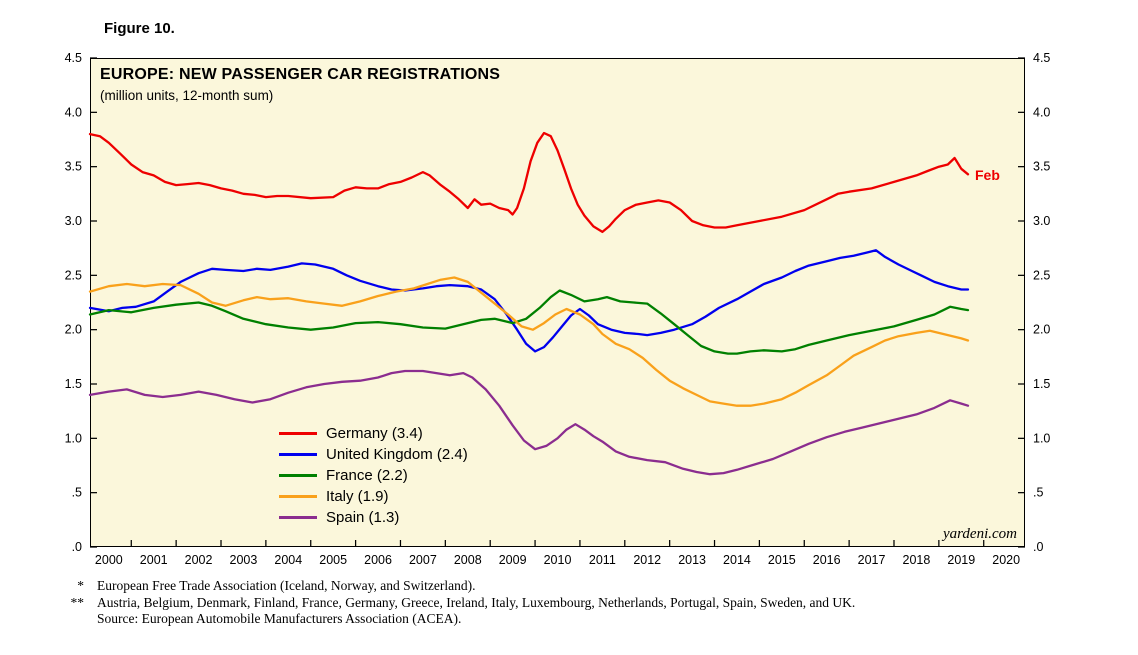  I want to click on y-tick-label-left: 4.0, so click(73, 112).